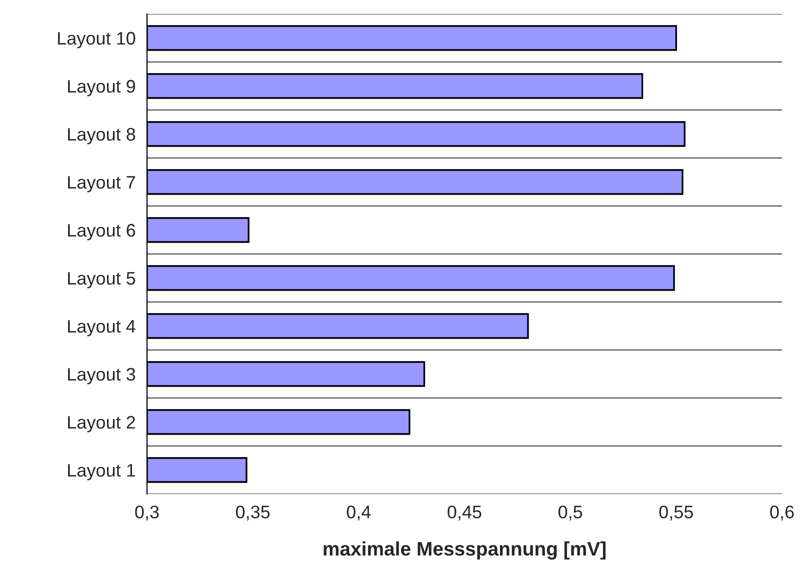 The height and width of the screenshot is (579, 801). What do you see at coordinates (570, 513) in the screenshot?
I see `x-tick-label: 0,5` at bounding box center [570, 513].